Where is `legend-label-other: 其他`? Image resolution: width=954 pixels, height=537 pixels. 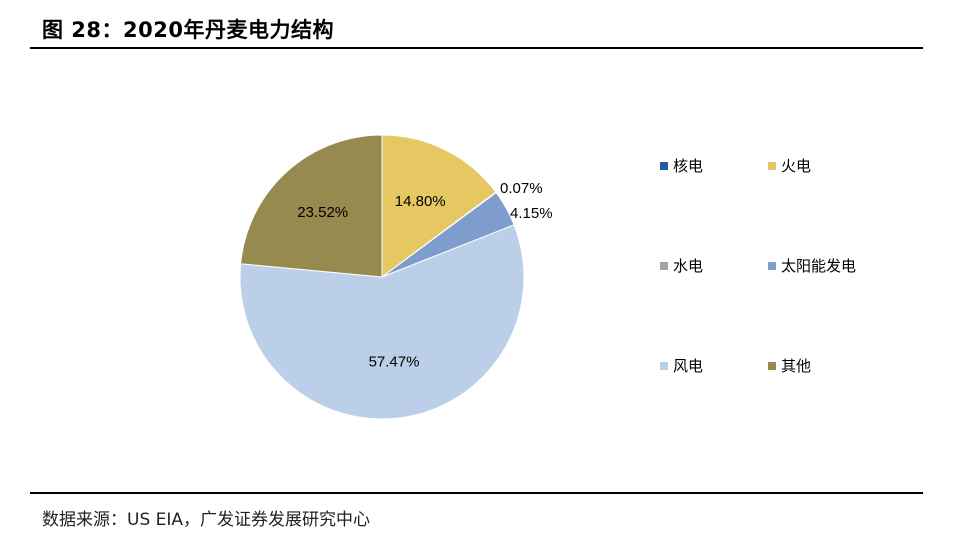 legend-label-other: 其他 is located at coordinates (796, 366).